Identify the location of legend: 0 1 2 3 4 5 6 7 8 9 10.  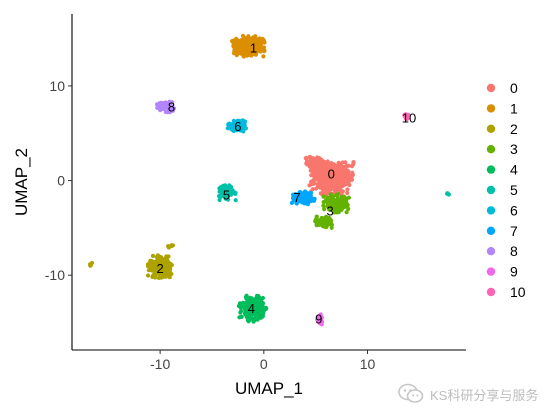
(506, 190).